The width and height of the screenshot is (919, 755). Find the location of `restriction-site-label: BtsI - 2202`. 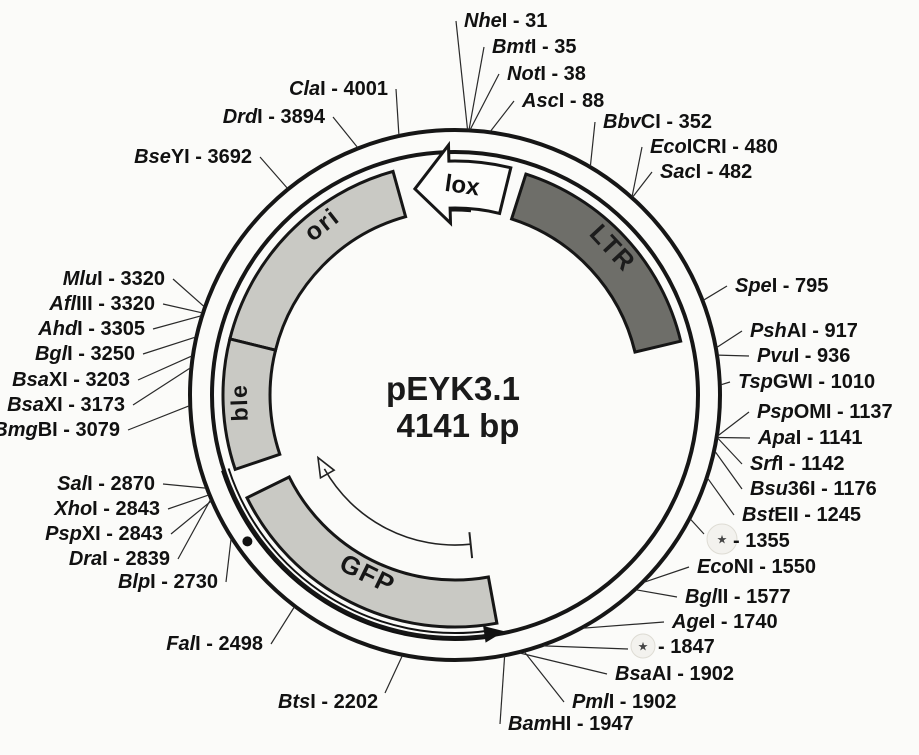

restriction-site-label: BtsI - 2202 is located at coordinates (328, 702).